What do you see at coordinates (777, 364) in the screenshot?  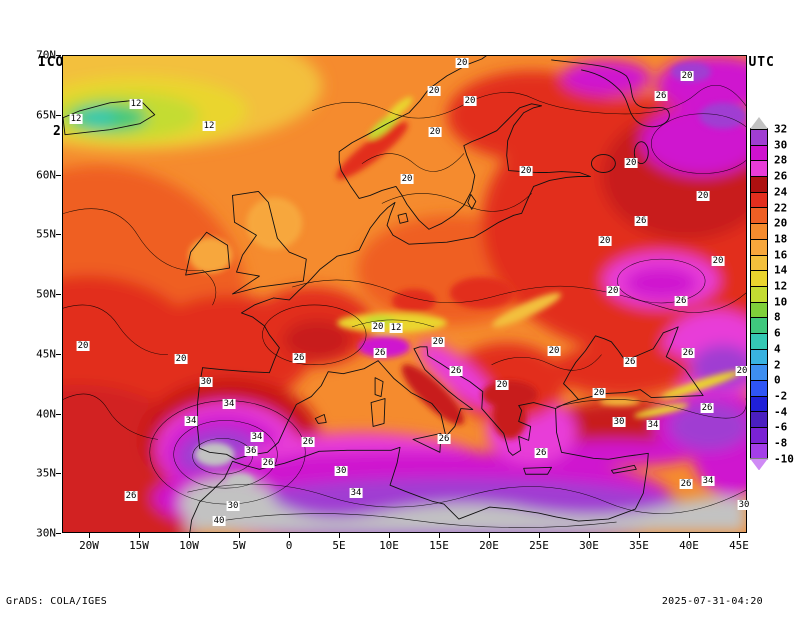 I see `colorbar-tick-label: 2` at bounding box center [777, 364].